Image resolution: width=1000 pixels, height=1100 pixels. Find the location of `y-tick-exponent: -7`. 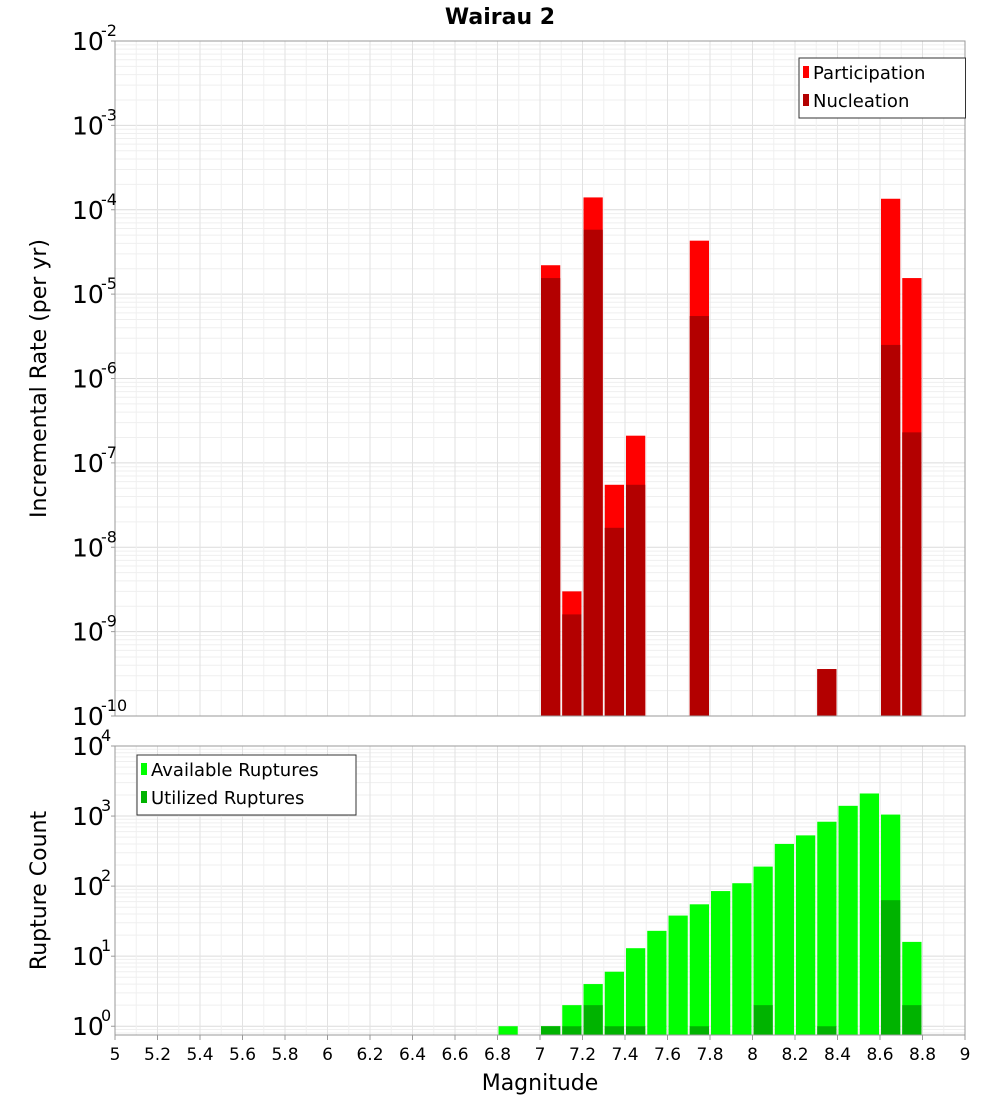

y-tick-exponent: -7 is located at coordinates (109, 452).